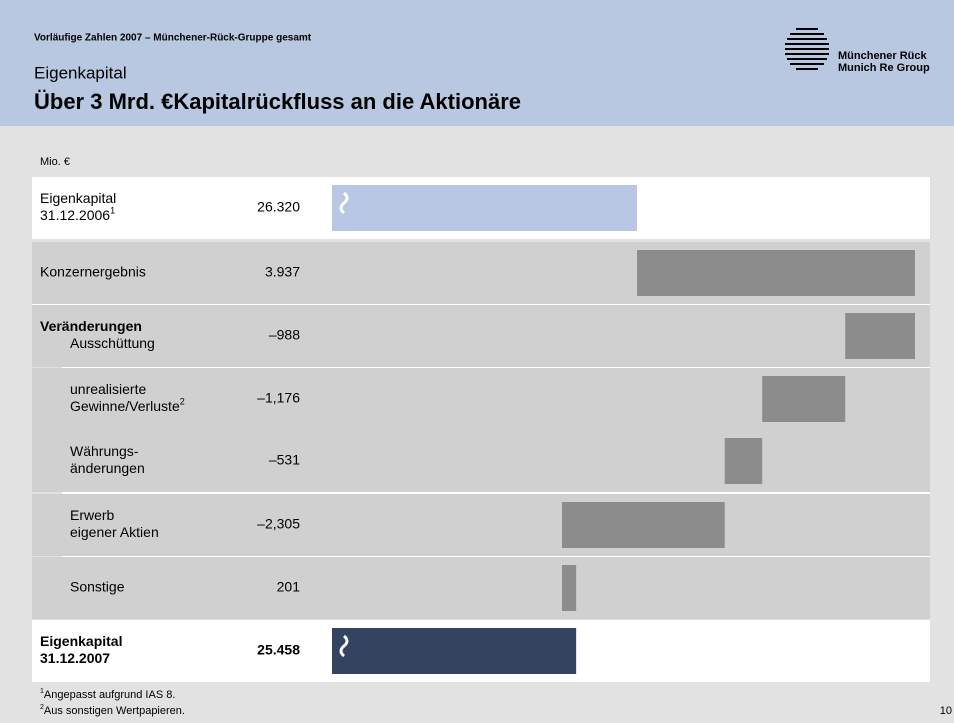 The width and height of the screenshot is (954, 723). What do you see at coordinates (93, 272) in the screenshot?
I see `category-label: Konzernergebnis` at bounding box center [93, 272].